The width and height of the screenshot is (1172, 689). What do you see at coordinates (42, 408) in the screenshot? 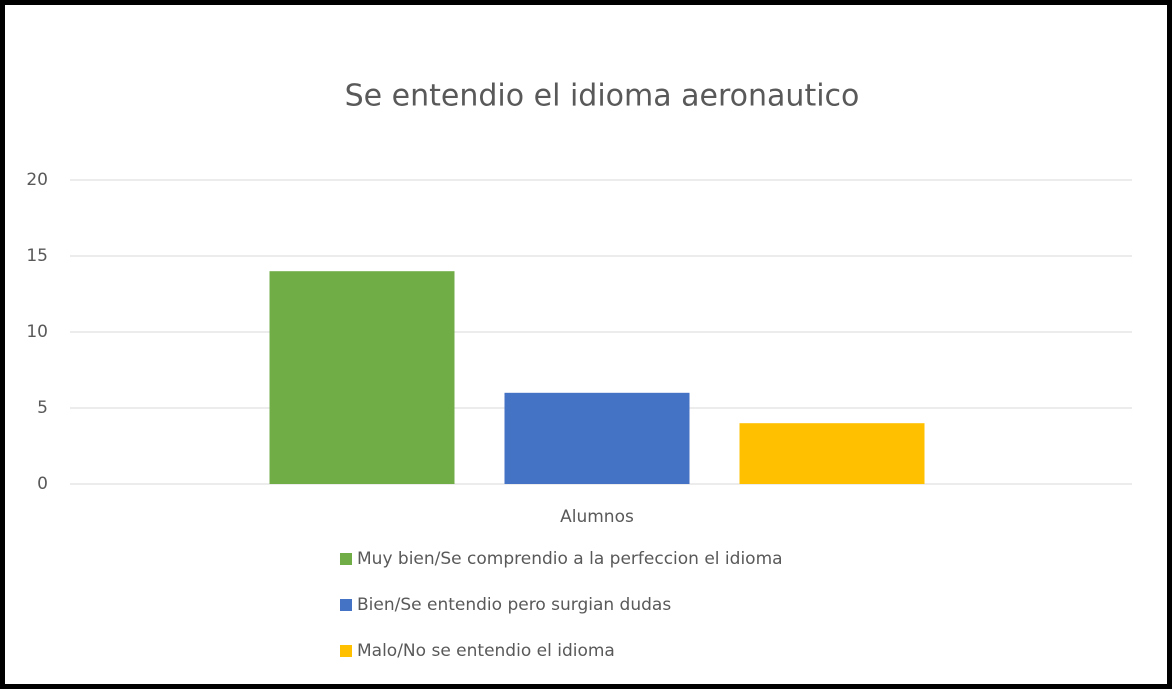
I see `y-tick-label: 5` at bounding box center [42, 408].